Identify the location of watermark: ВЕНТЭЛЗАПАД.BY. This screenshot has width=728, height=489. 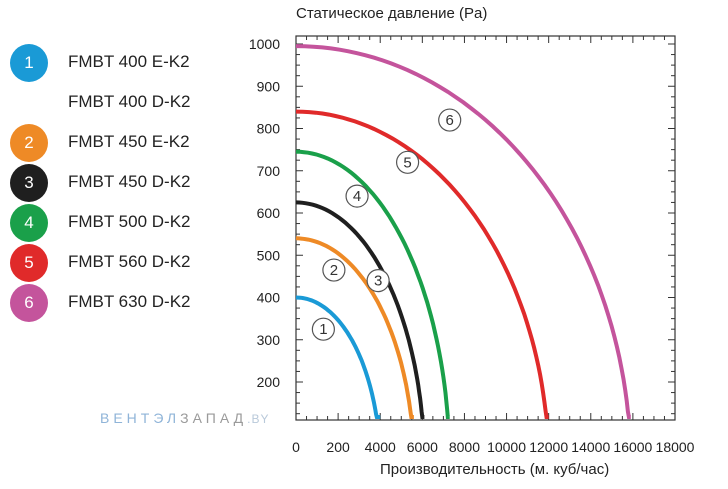
(184, 418).